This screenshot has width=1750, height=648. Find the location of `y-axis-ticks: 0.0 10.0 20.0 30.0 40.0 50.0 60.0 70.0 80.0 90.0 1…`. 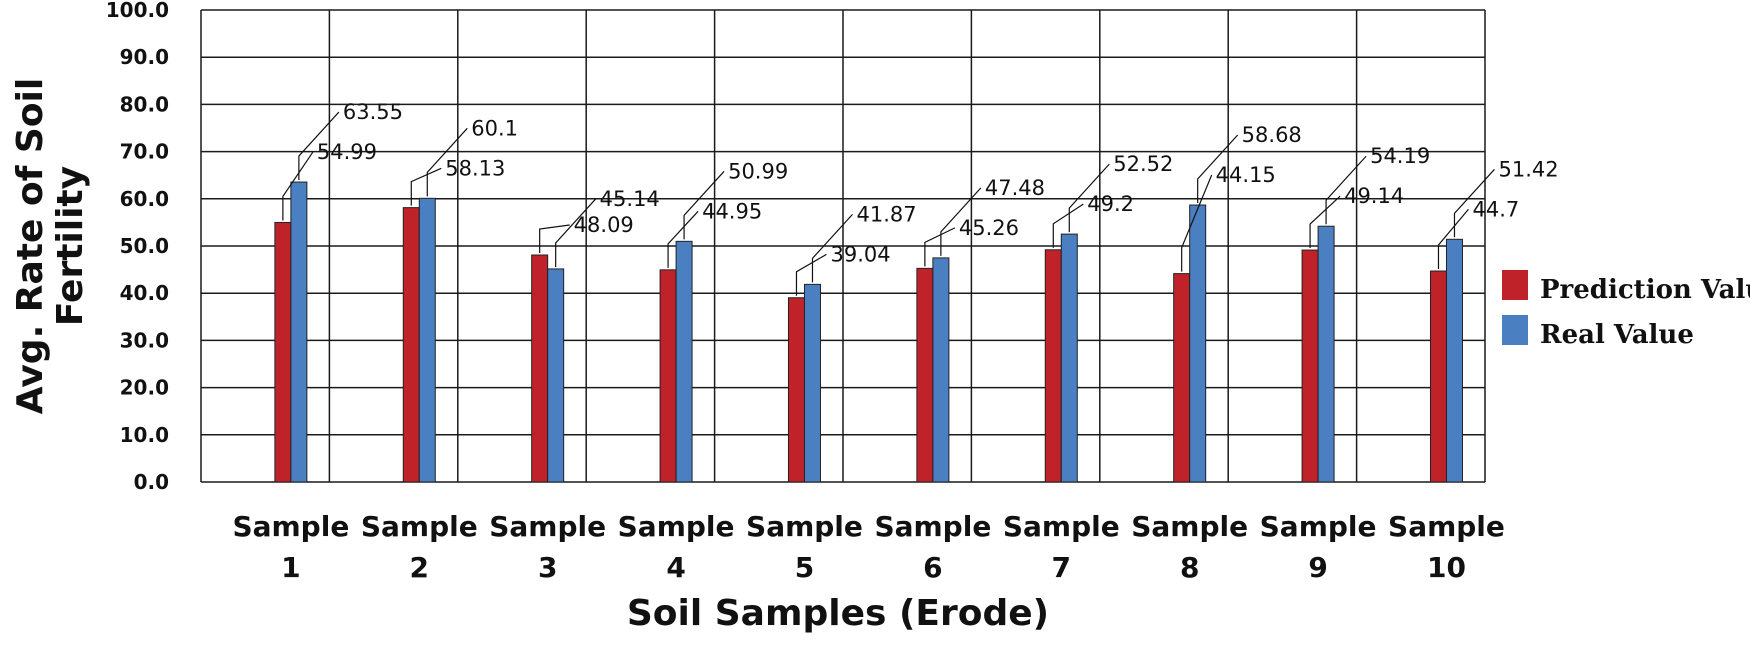

y-axis-ticks: 0.0 10.0 20.0 30.0 40.0 50.0 60.0 70.0 80.0 90.0 1… is located at coordinates (137, 247).